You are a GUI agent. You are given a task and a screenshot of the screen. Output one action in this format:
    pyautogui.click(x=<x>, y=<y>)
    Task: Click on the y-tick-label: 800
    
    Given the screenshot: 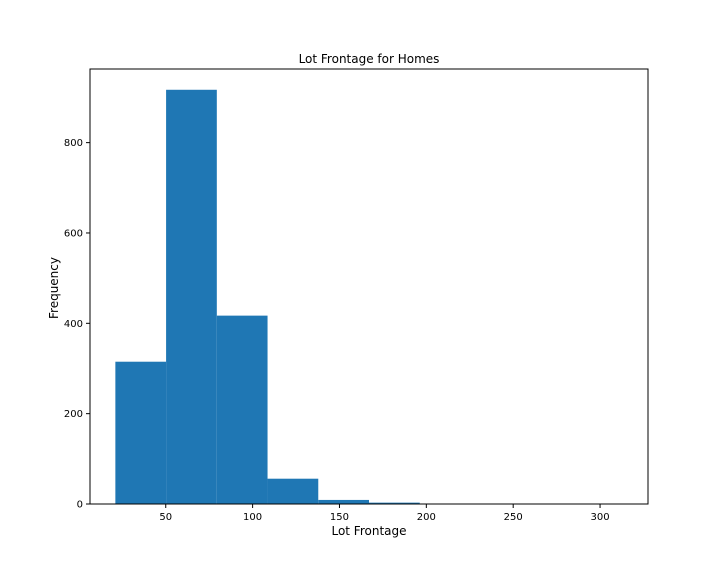 What is the action you would take?
    pyautogui.click(x=73, y=143)
    